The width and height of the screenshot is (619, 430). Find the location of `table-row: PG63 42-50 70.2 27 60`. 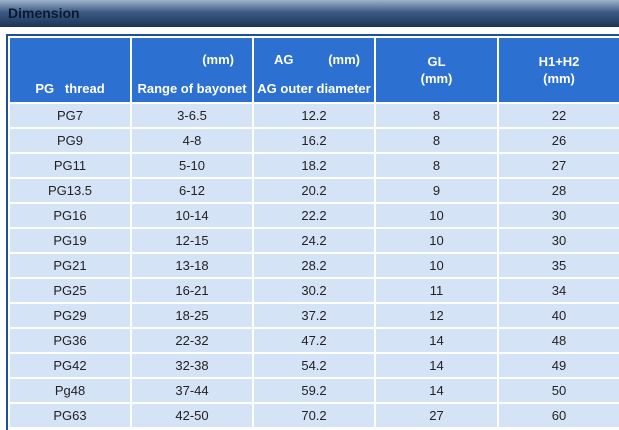

table-row: PG63 42-50 70.2 27 60 is located at coordinates (313, 415).